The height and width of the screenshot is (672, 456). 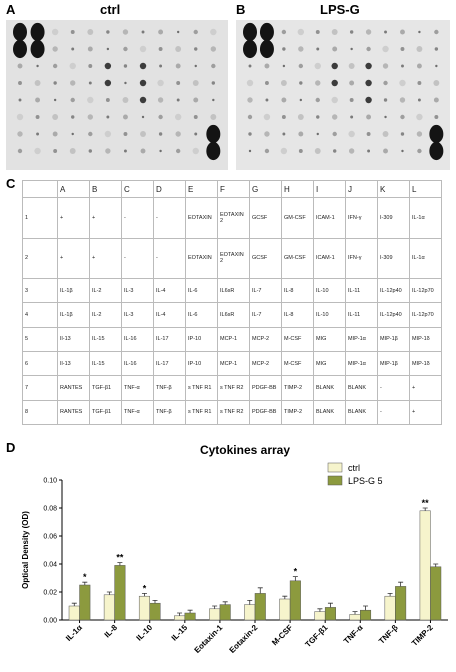 I want to click on table-cell: Il-13, so click(x=73, y=339).